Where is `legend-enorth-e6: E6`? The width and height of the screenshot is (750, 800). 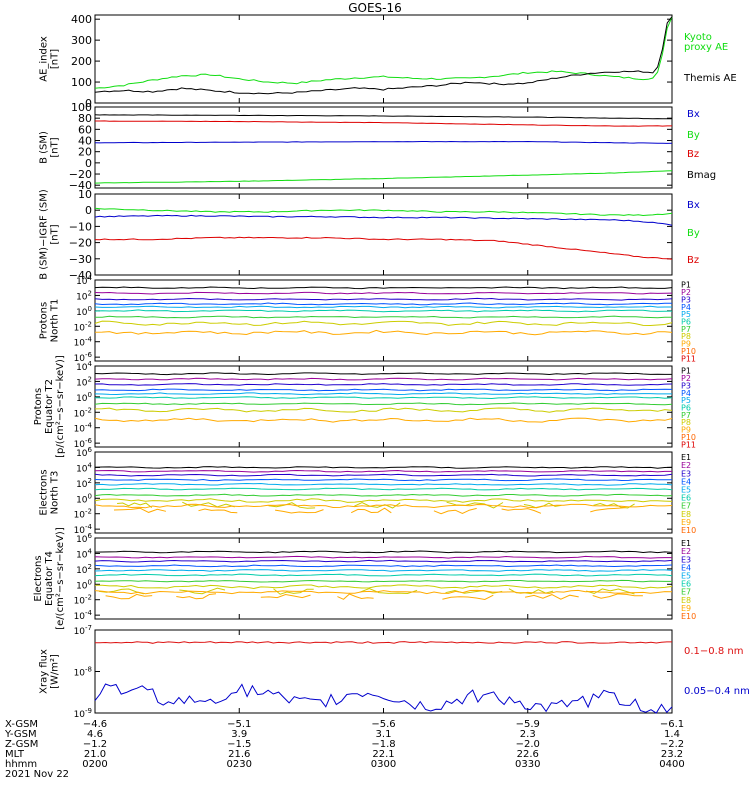 legend-enorth-e6: E6 is located at coordinates (686, 498).